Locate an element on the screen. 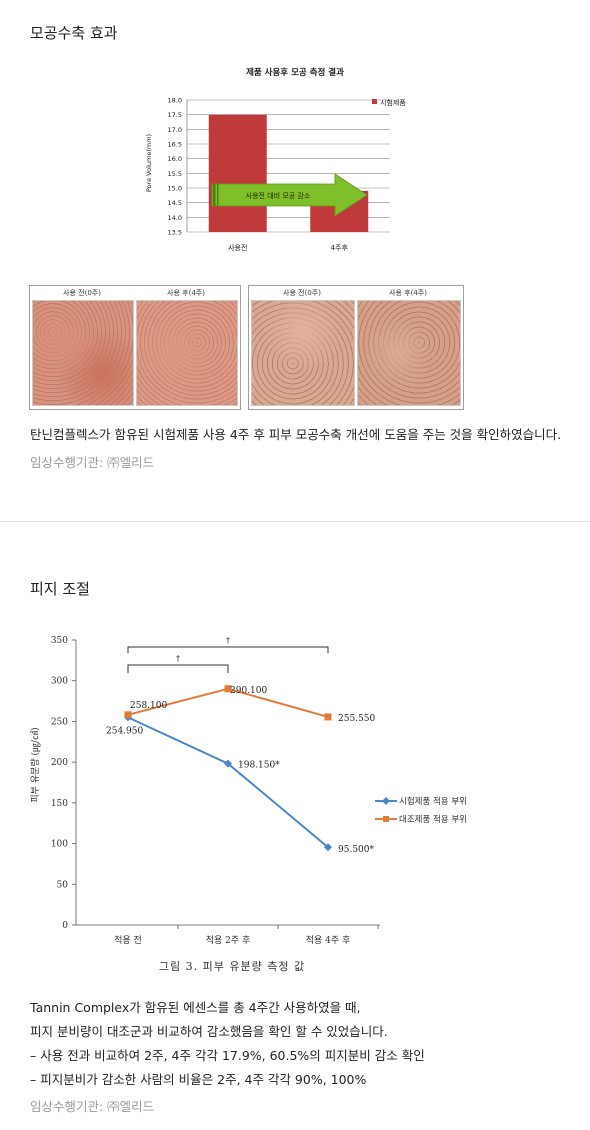  data-label: 254.950 is located at coordinates (124, 731).